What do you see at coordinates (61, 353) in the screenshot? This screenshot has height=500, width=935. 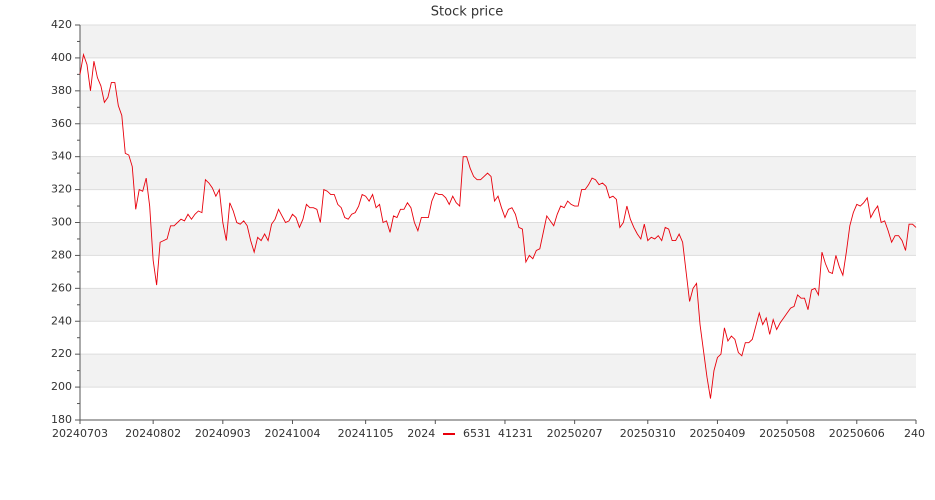 I see `y-tick-label: 220` at bounding box center [61, 353].